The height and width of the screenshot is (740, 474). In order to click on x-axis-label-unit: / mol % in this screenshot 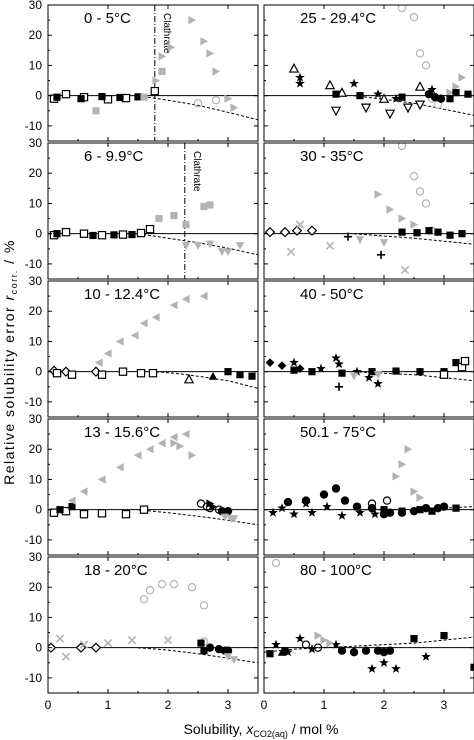, I will do `click(313, 729)`.